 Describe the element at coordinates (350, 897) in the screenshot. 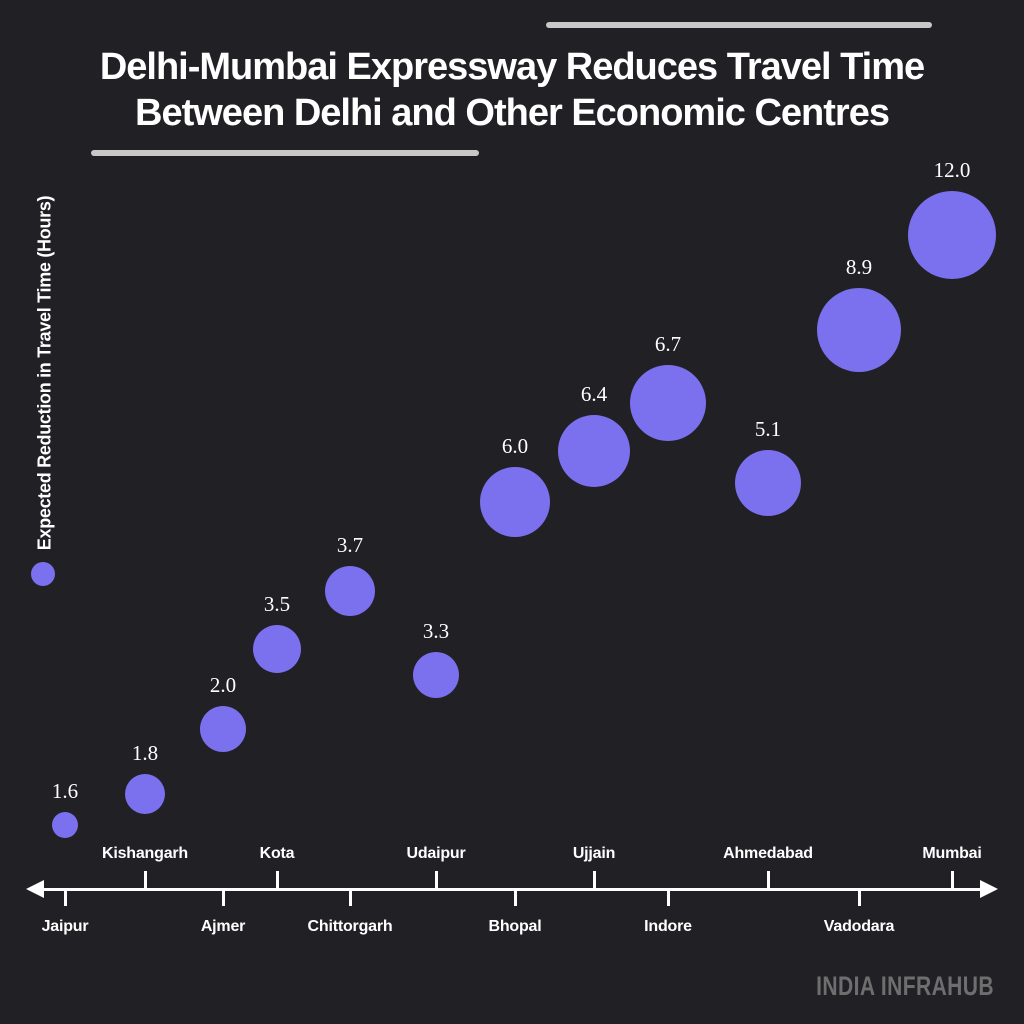

I see `axis-tick-chittorgarh` at that location.